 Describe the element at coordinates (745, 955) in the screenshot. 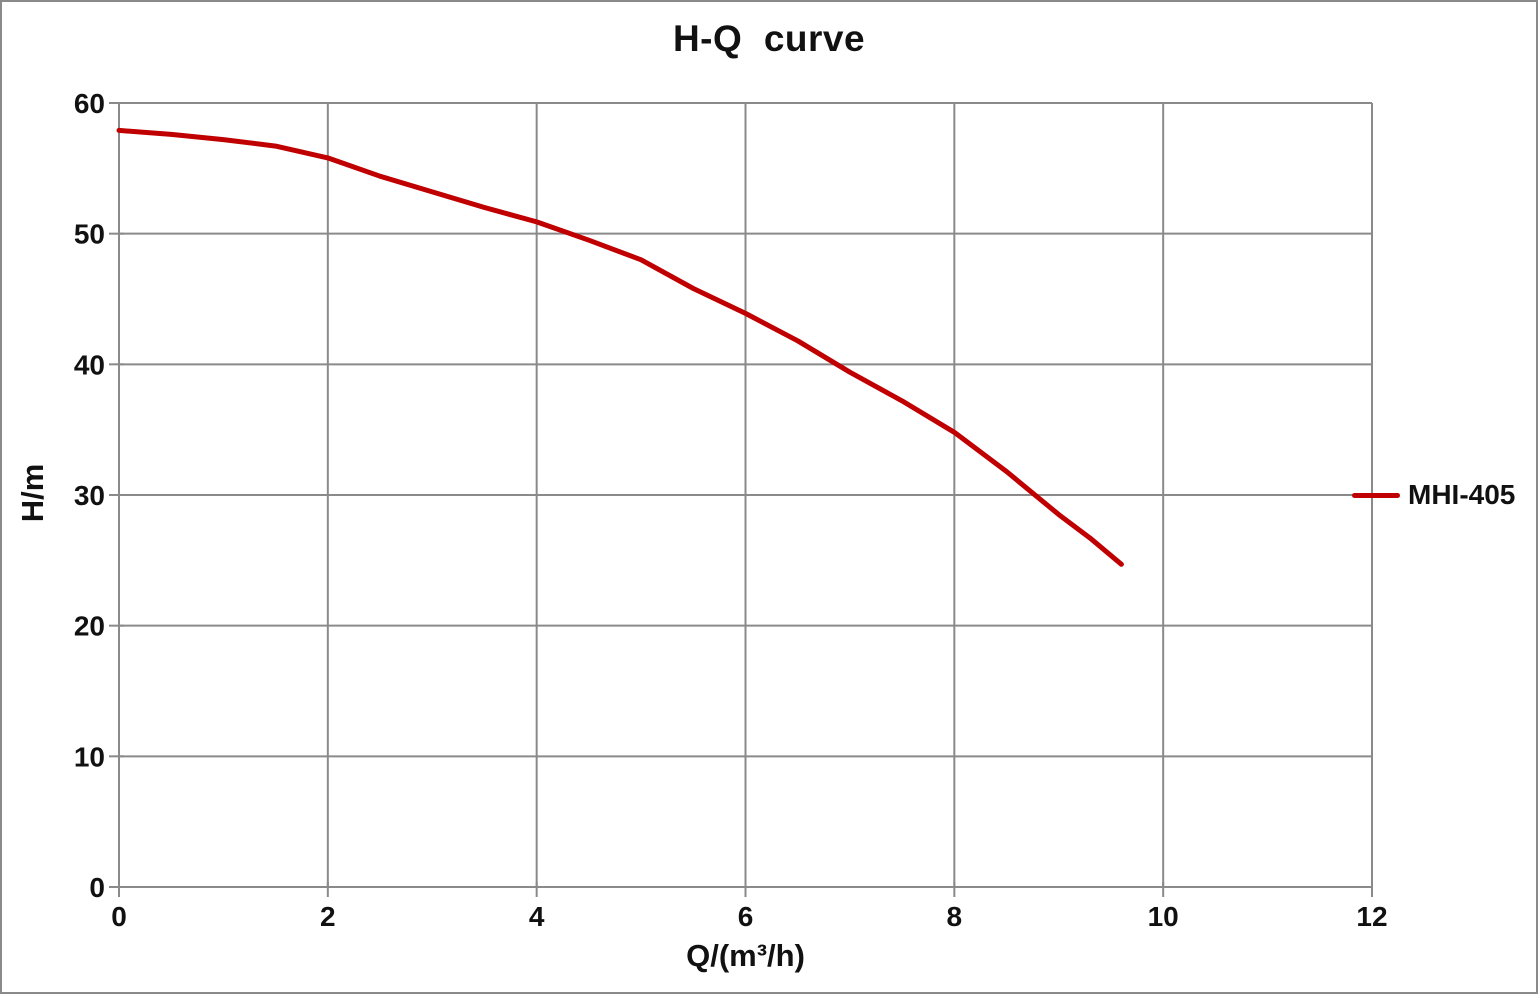

I see `x-axis-title: Q/(m³/h)` at that location.